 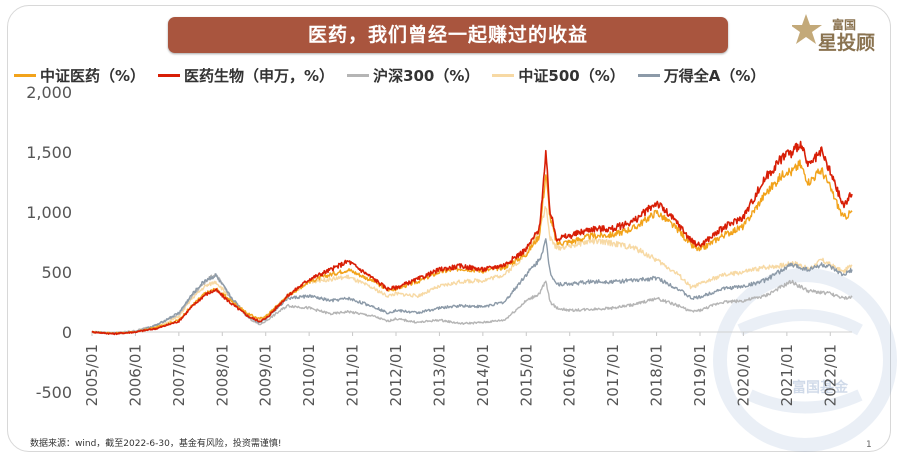 I want to click on x-tick-label: 2008/01, so click(x=222, y=375).